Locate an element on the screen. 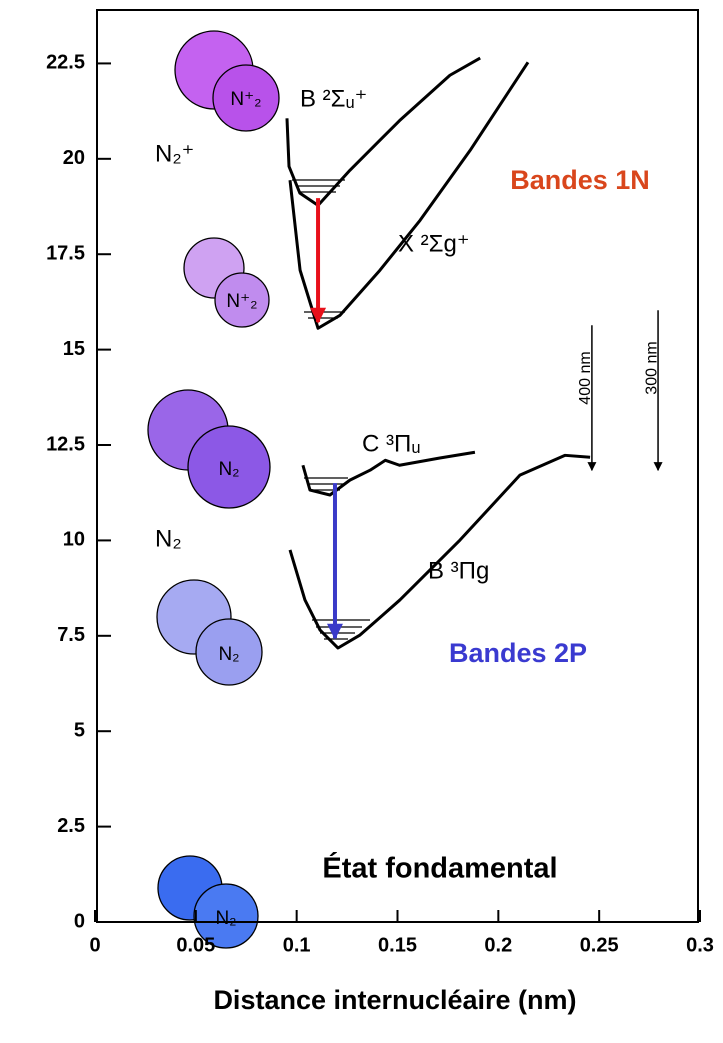 This screenshot has height=1043, width=723. x-tick-label: 0.3 is located at coordinates (700, 945).